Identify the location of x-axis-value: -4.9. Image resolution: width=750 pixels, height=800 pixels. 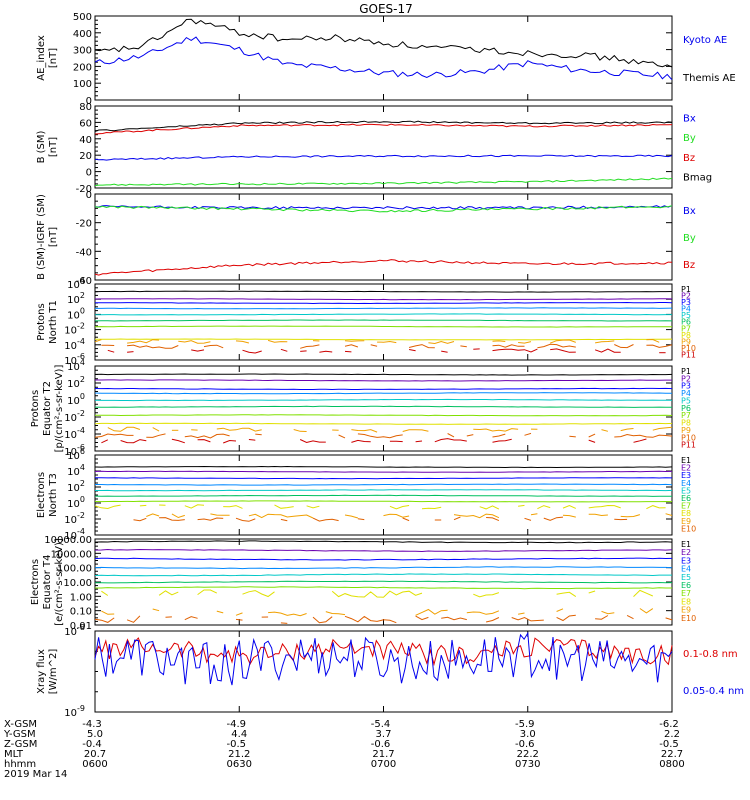
(236, 724).